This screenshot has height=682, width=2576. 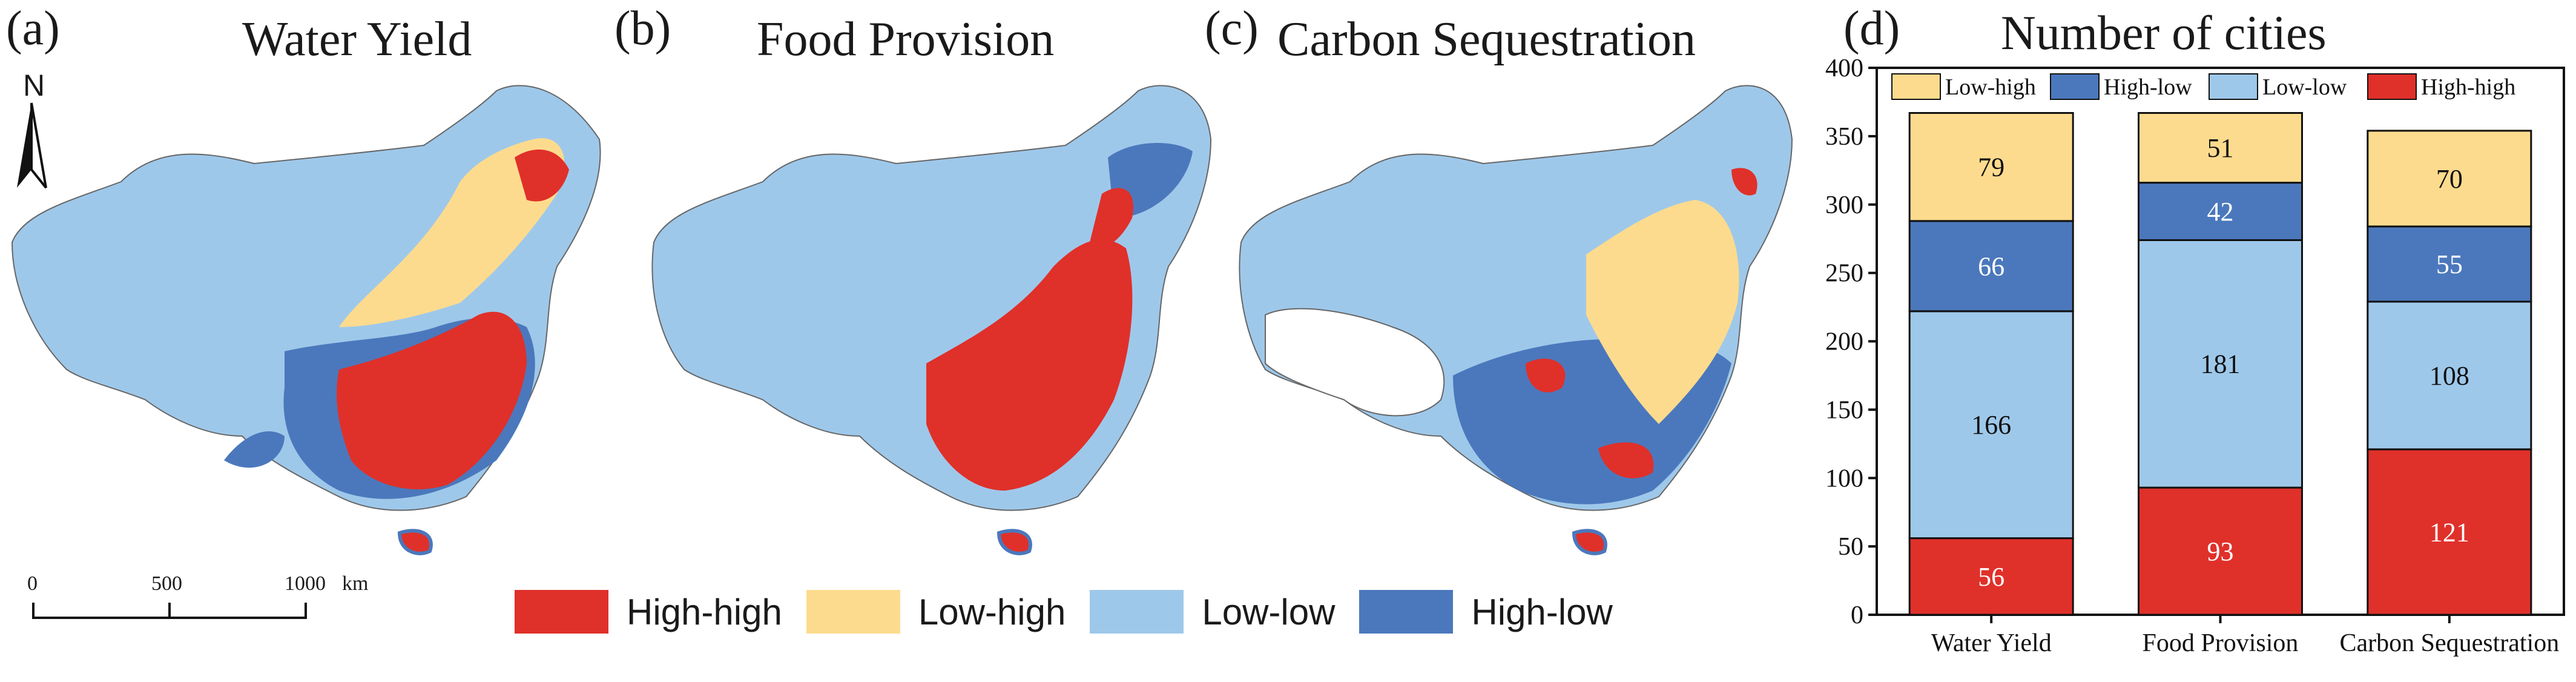 I want to click on map-legend: High-high Low-high Low-low High-low, so click(x=1076, y=612).